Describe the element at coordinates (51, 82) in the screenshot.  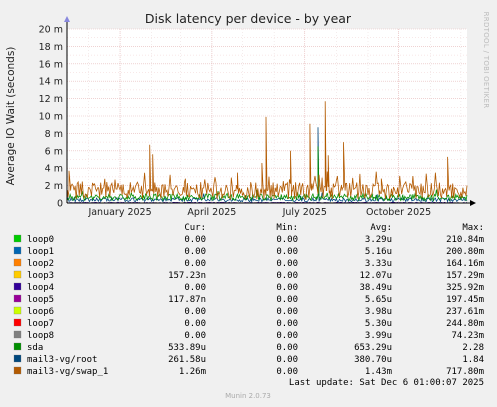
I see `y-tick-label: 14 m` at that location.